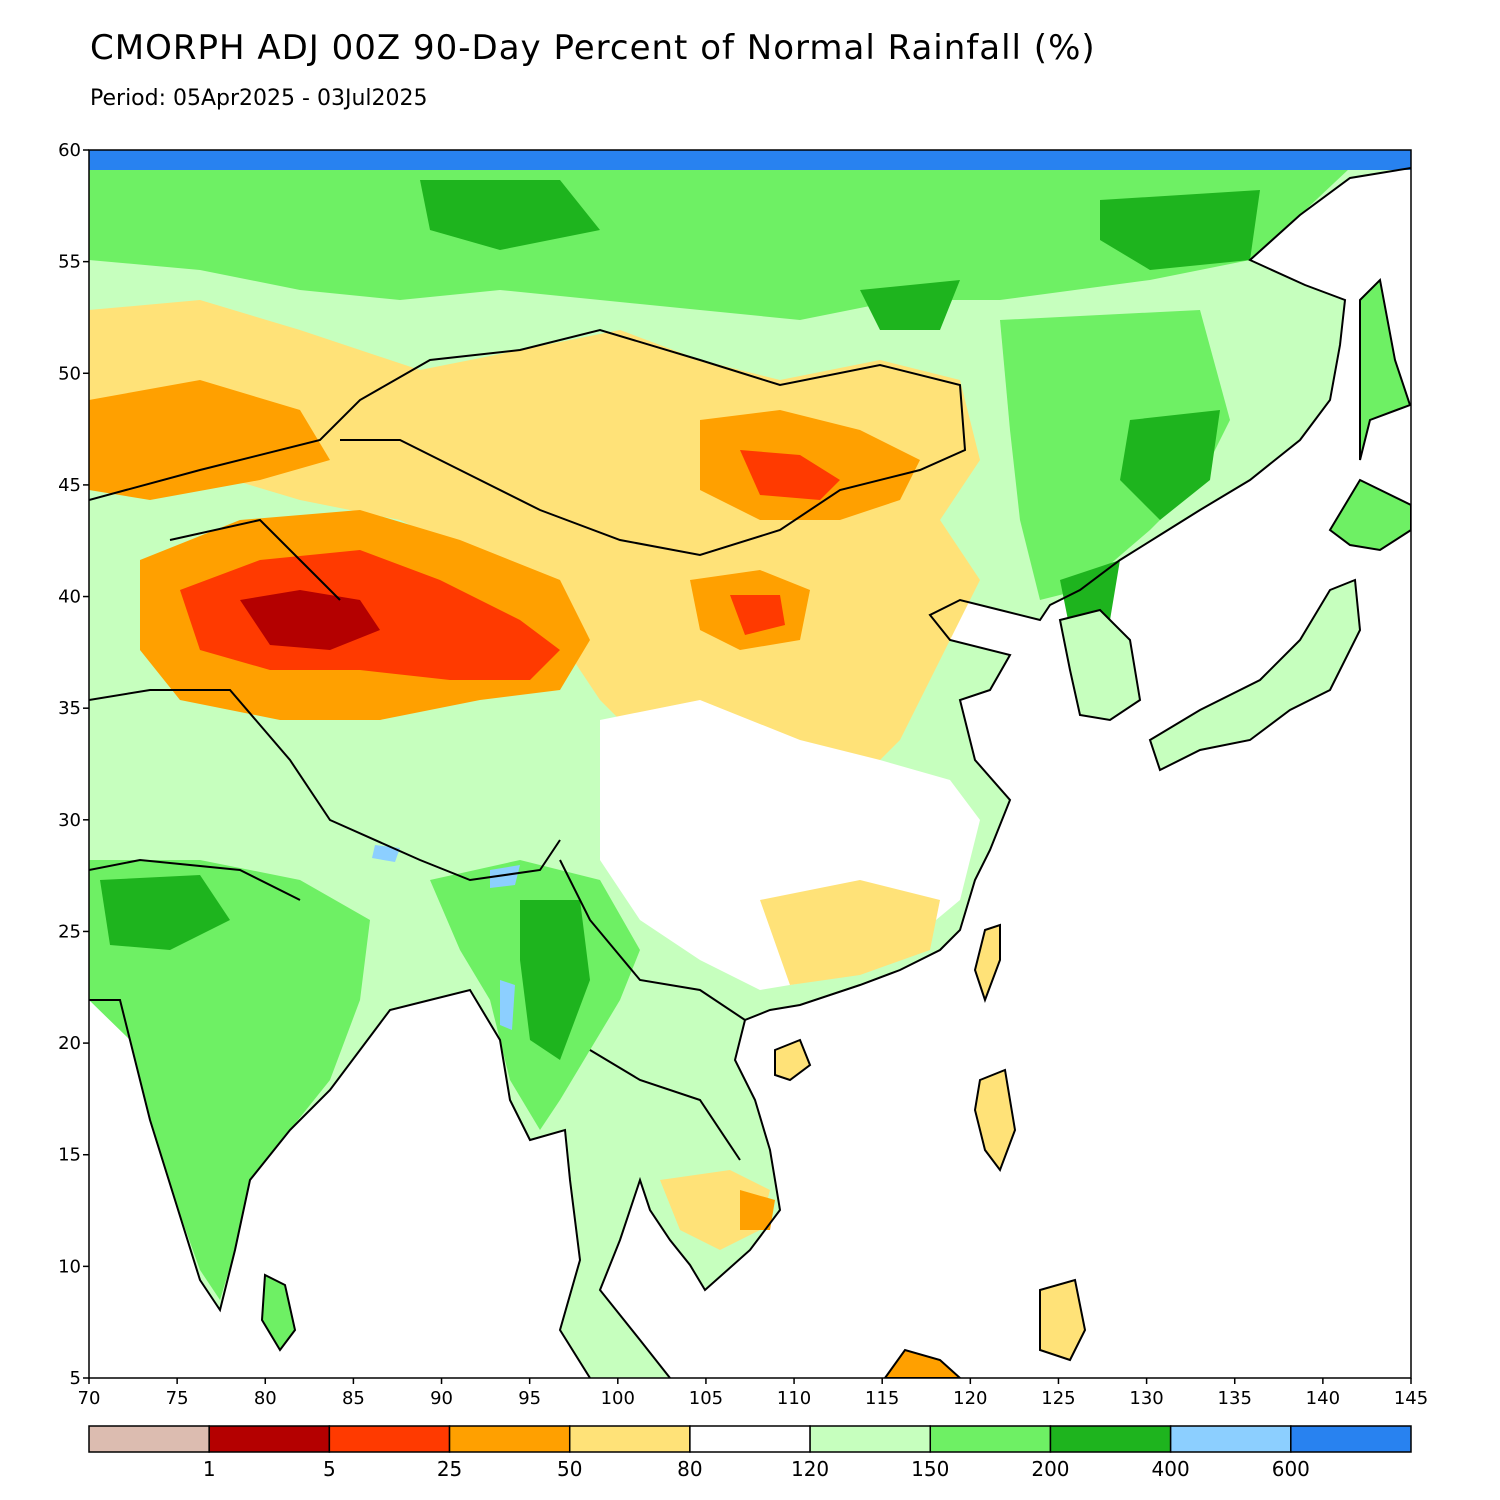 The width and height of the screenshot is (1500, 1500). What do you see at coordinates (69, 373) in the screenshot?
I see `lat-tick-label: 50` at bounding box center [69, 373].